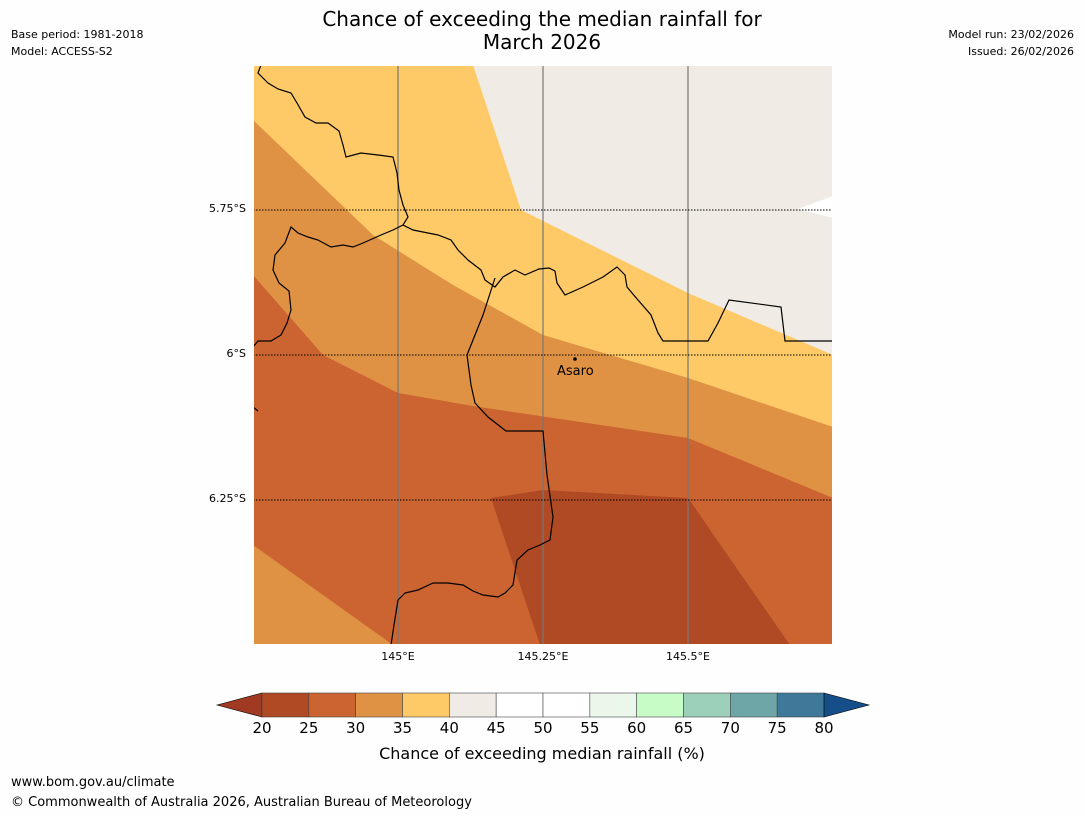 The height and width of the screenshot is (816, 1085). I want to click on colorbar-tick-label: 45, so click(496, 728).